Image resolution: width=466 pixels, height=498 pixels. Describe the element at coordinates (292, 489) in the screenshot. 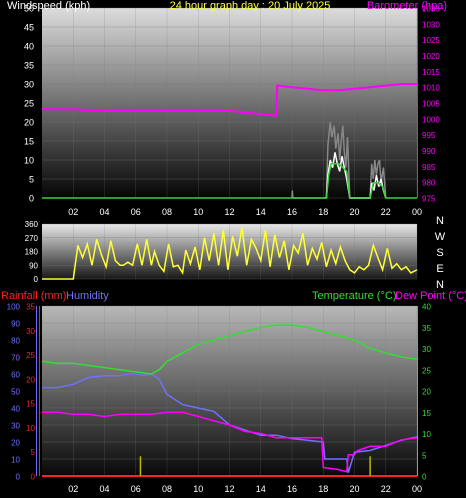

I see `temperature-x-tick-label: 16` at that location.